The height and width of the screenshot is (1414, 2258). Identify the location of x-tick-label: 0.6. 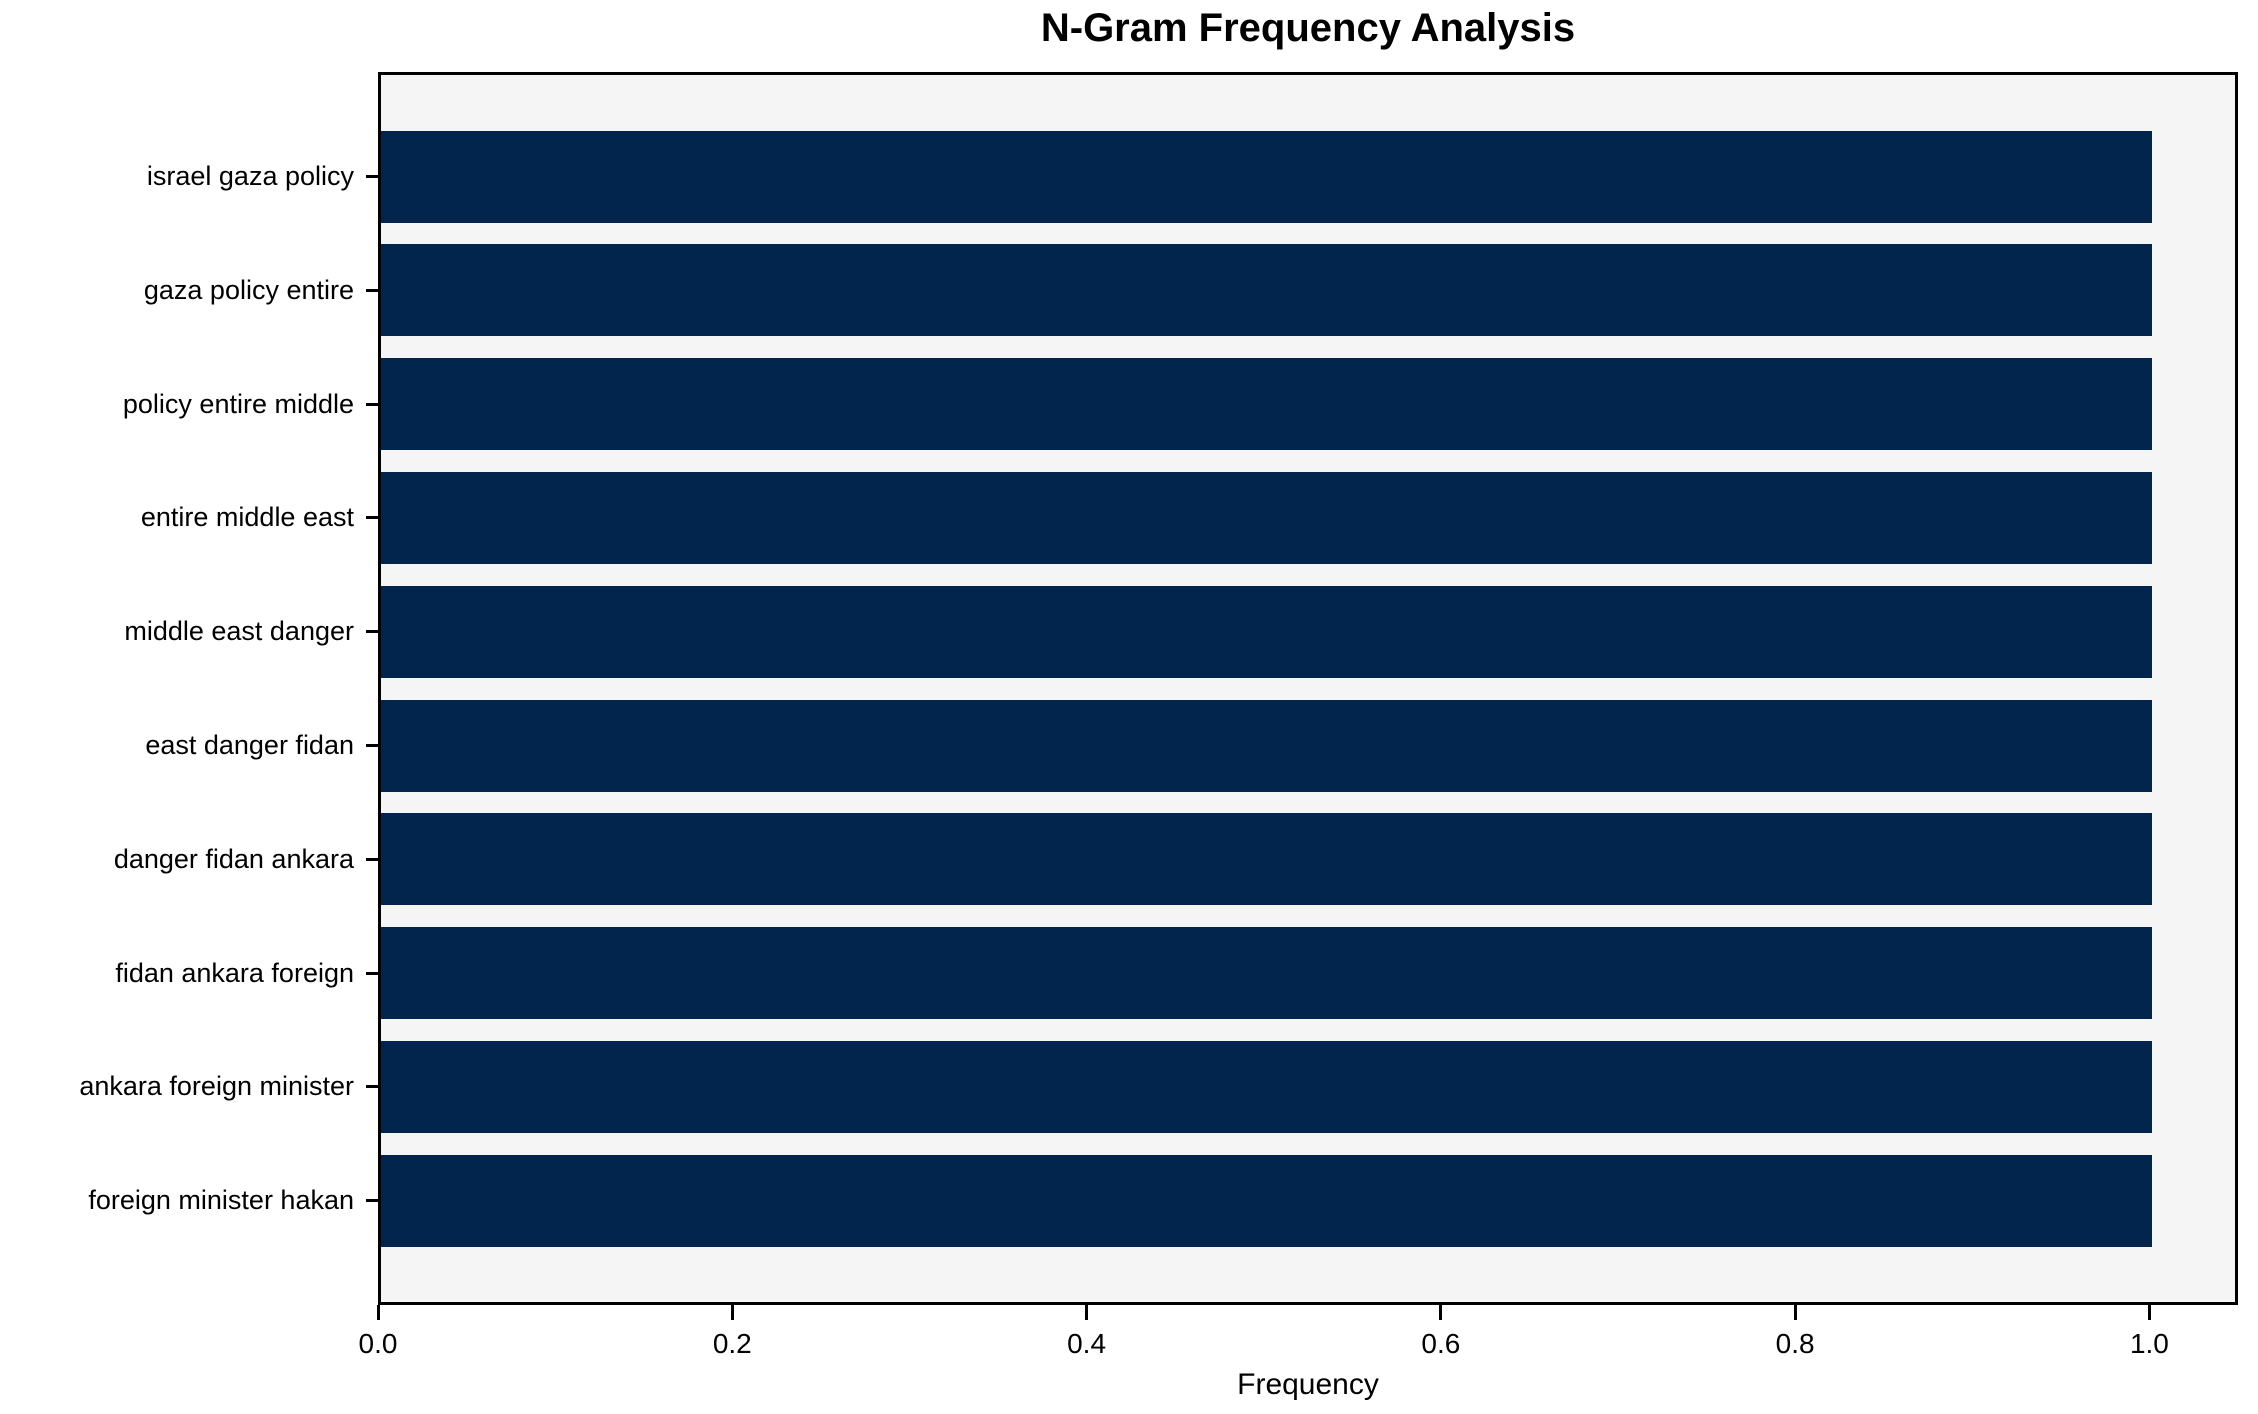
(1441, 1343).